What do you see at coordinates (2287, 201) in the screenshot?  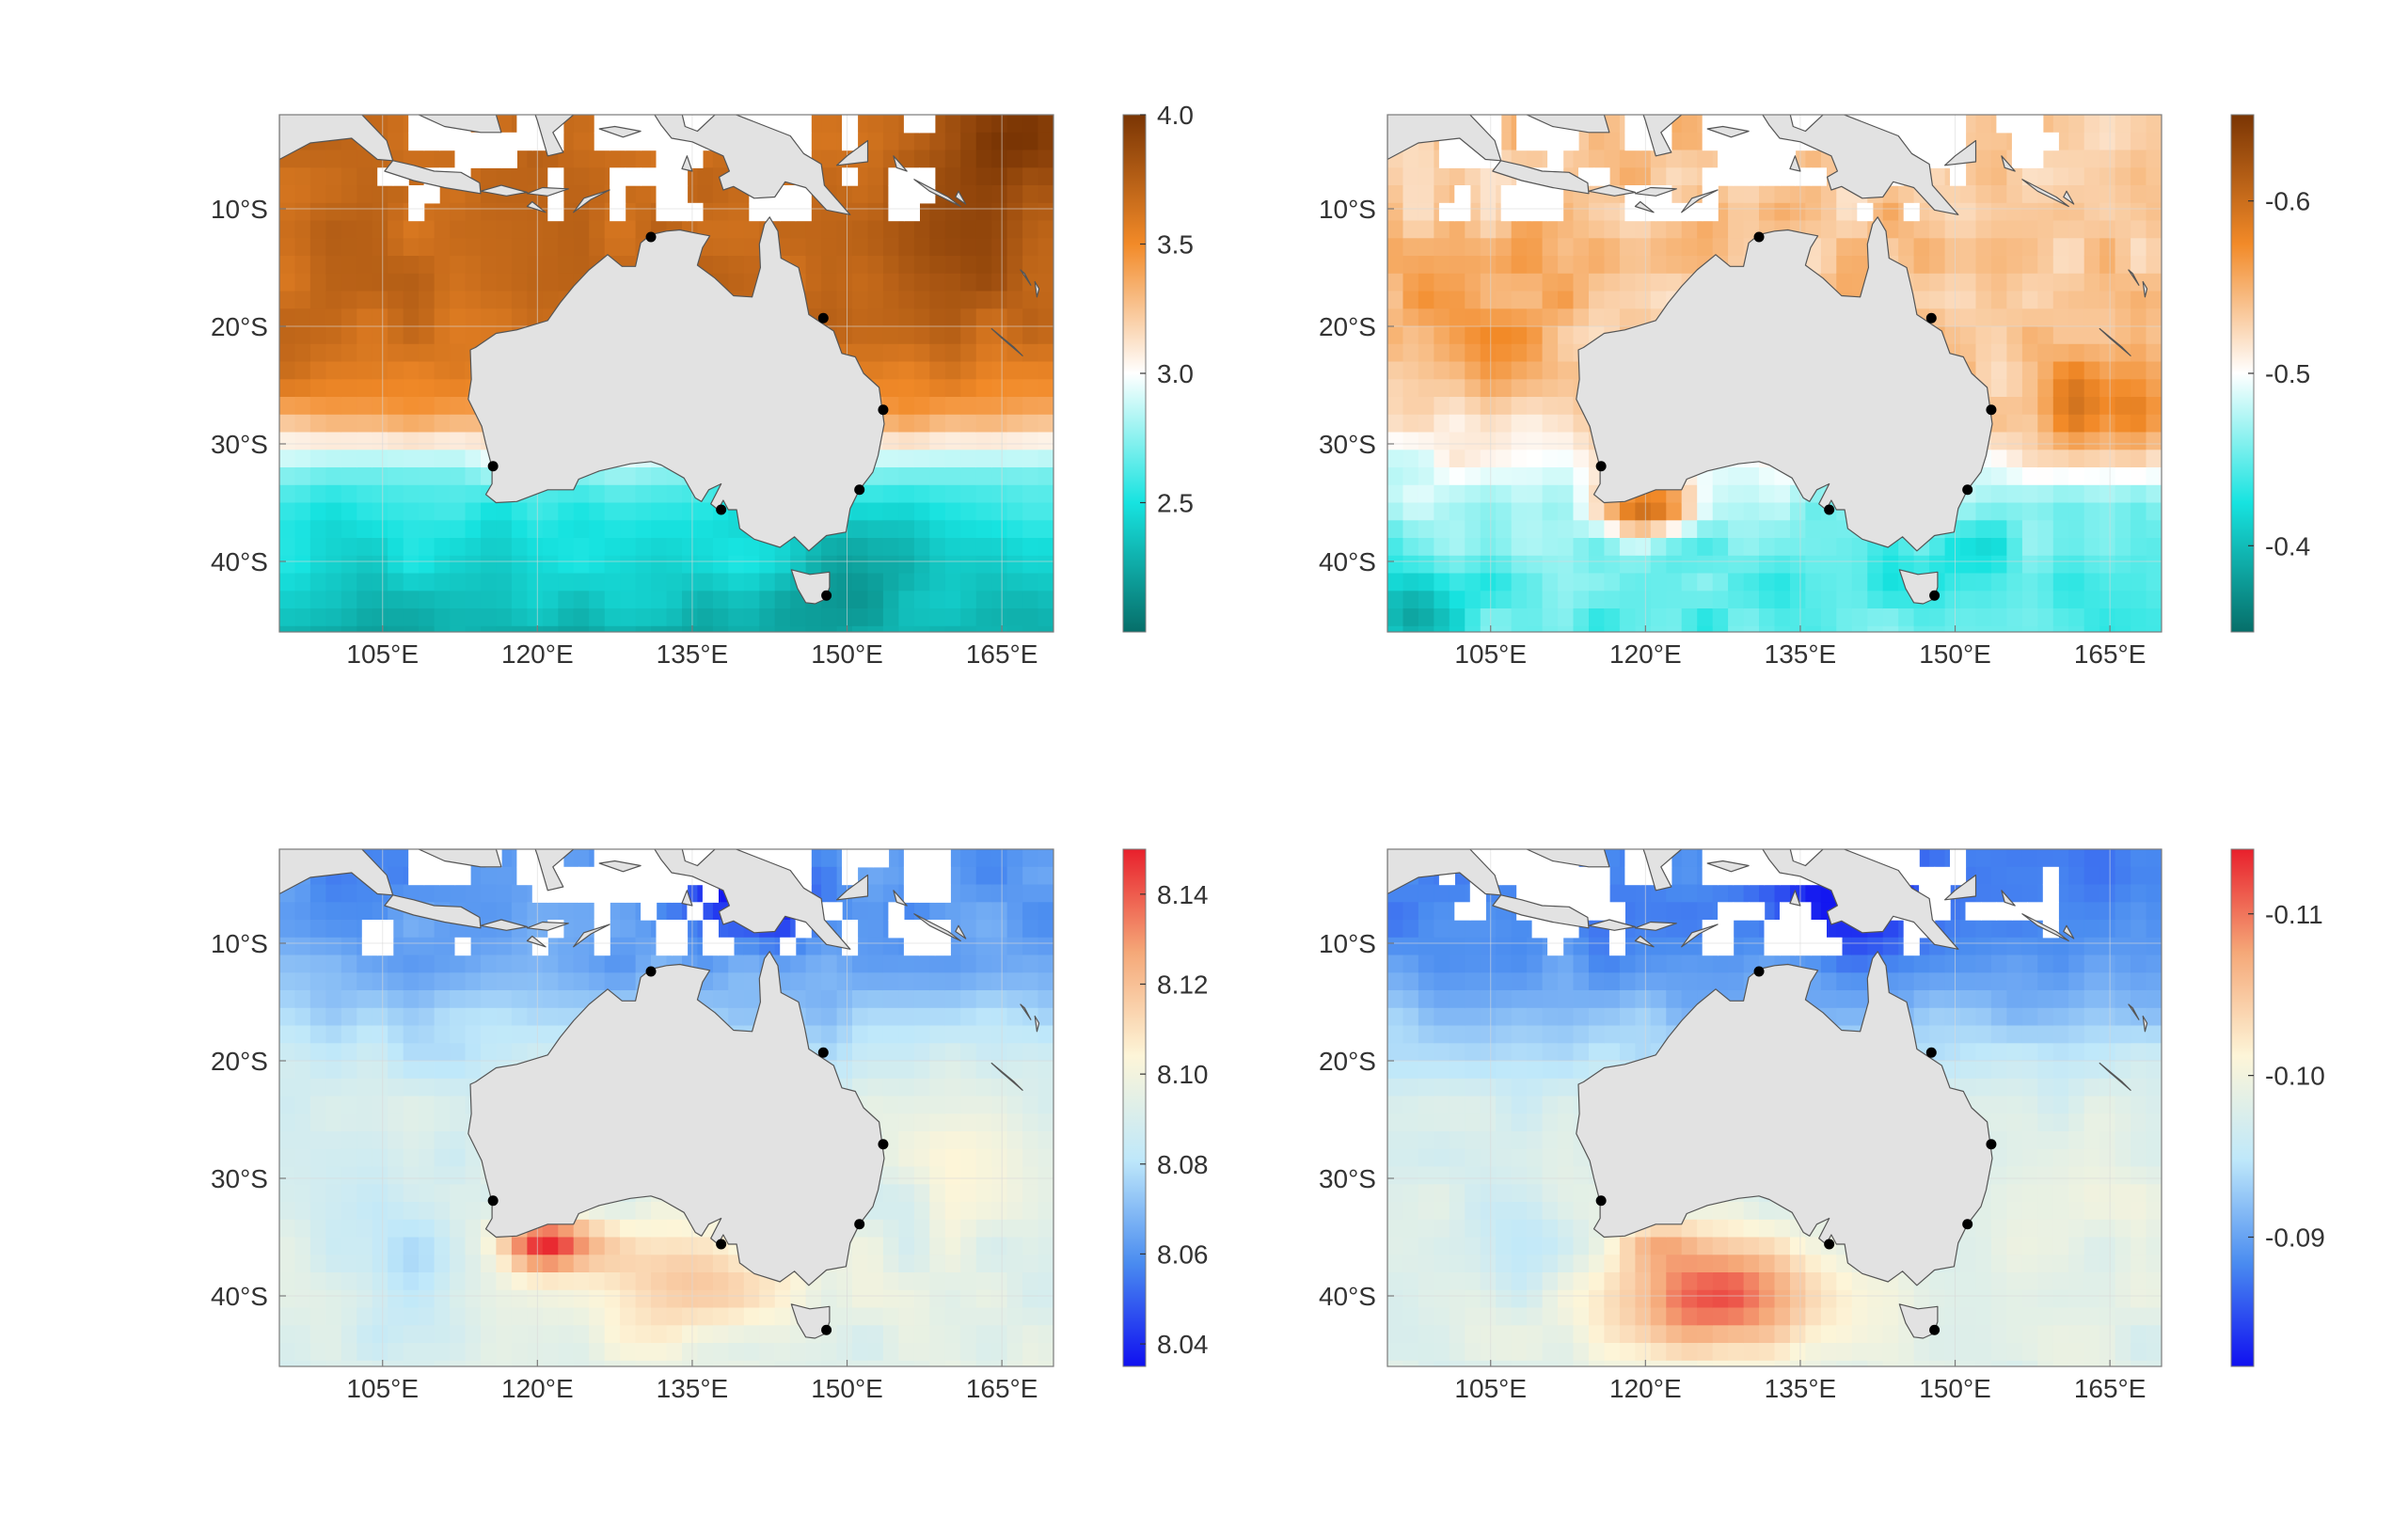 I see `colorbar-tick-label: -0.6` at bounding box center [2287, 201].